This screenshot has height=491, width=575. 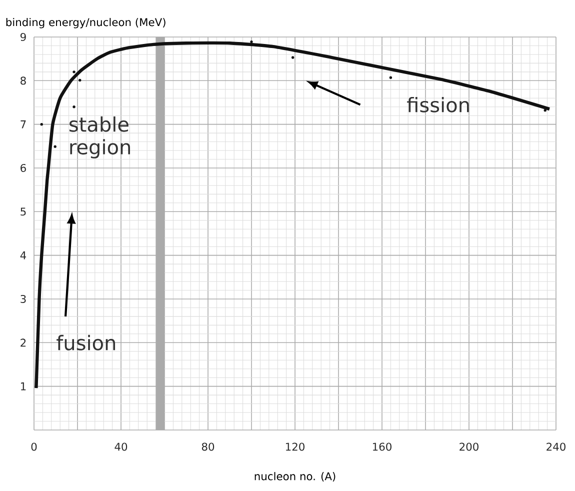 I want to click on annotation: fusion, so click(x=86, y=342).